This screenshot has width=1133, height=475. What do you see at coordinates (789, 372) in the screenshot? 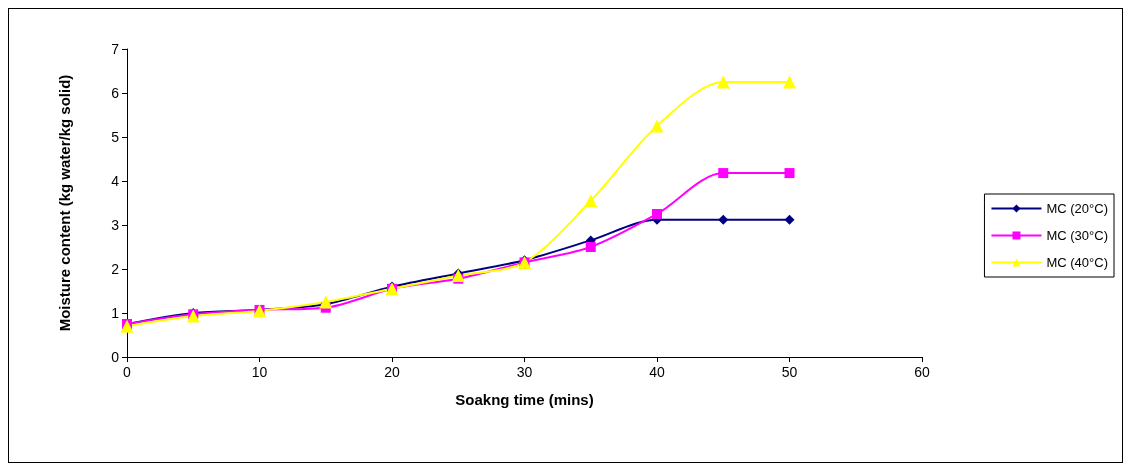
I see `x-tick-label: 50` at bounding box center [789, 372].